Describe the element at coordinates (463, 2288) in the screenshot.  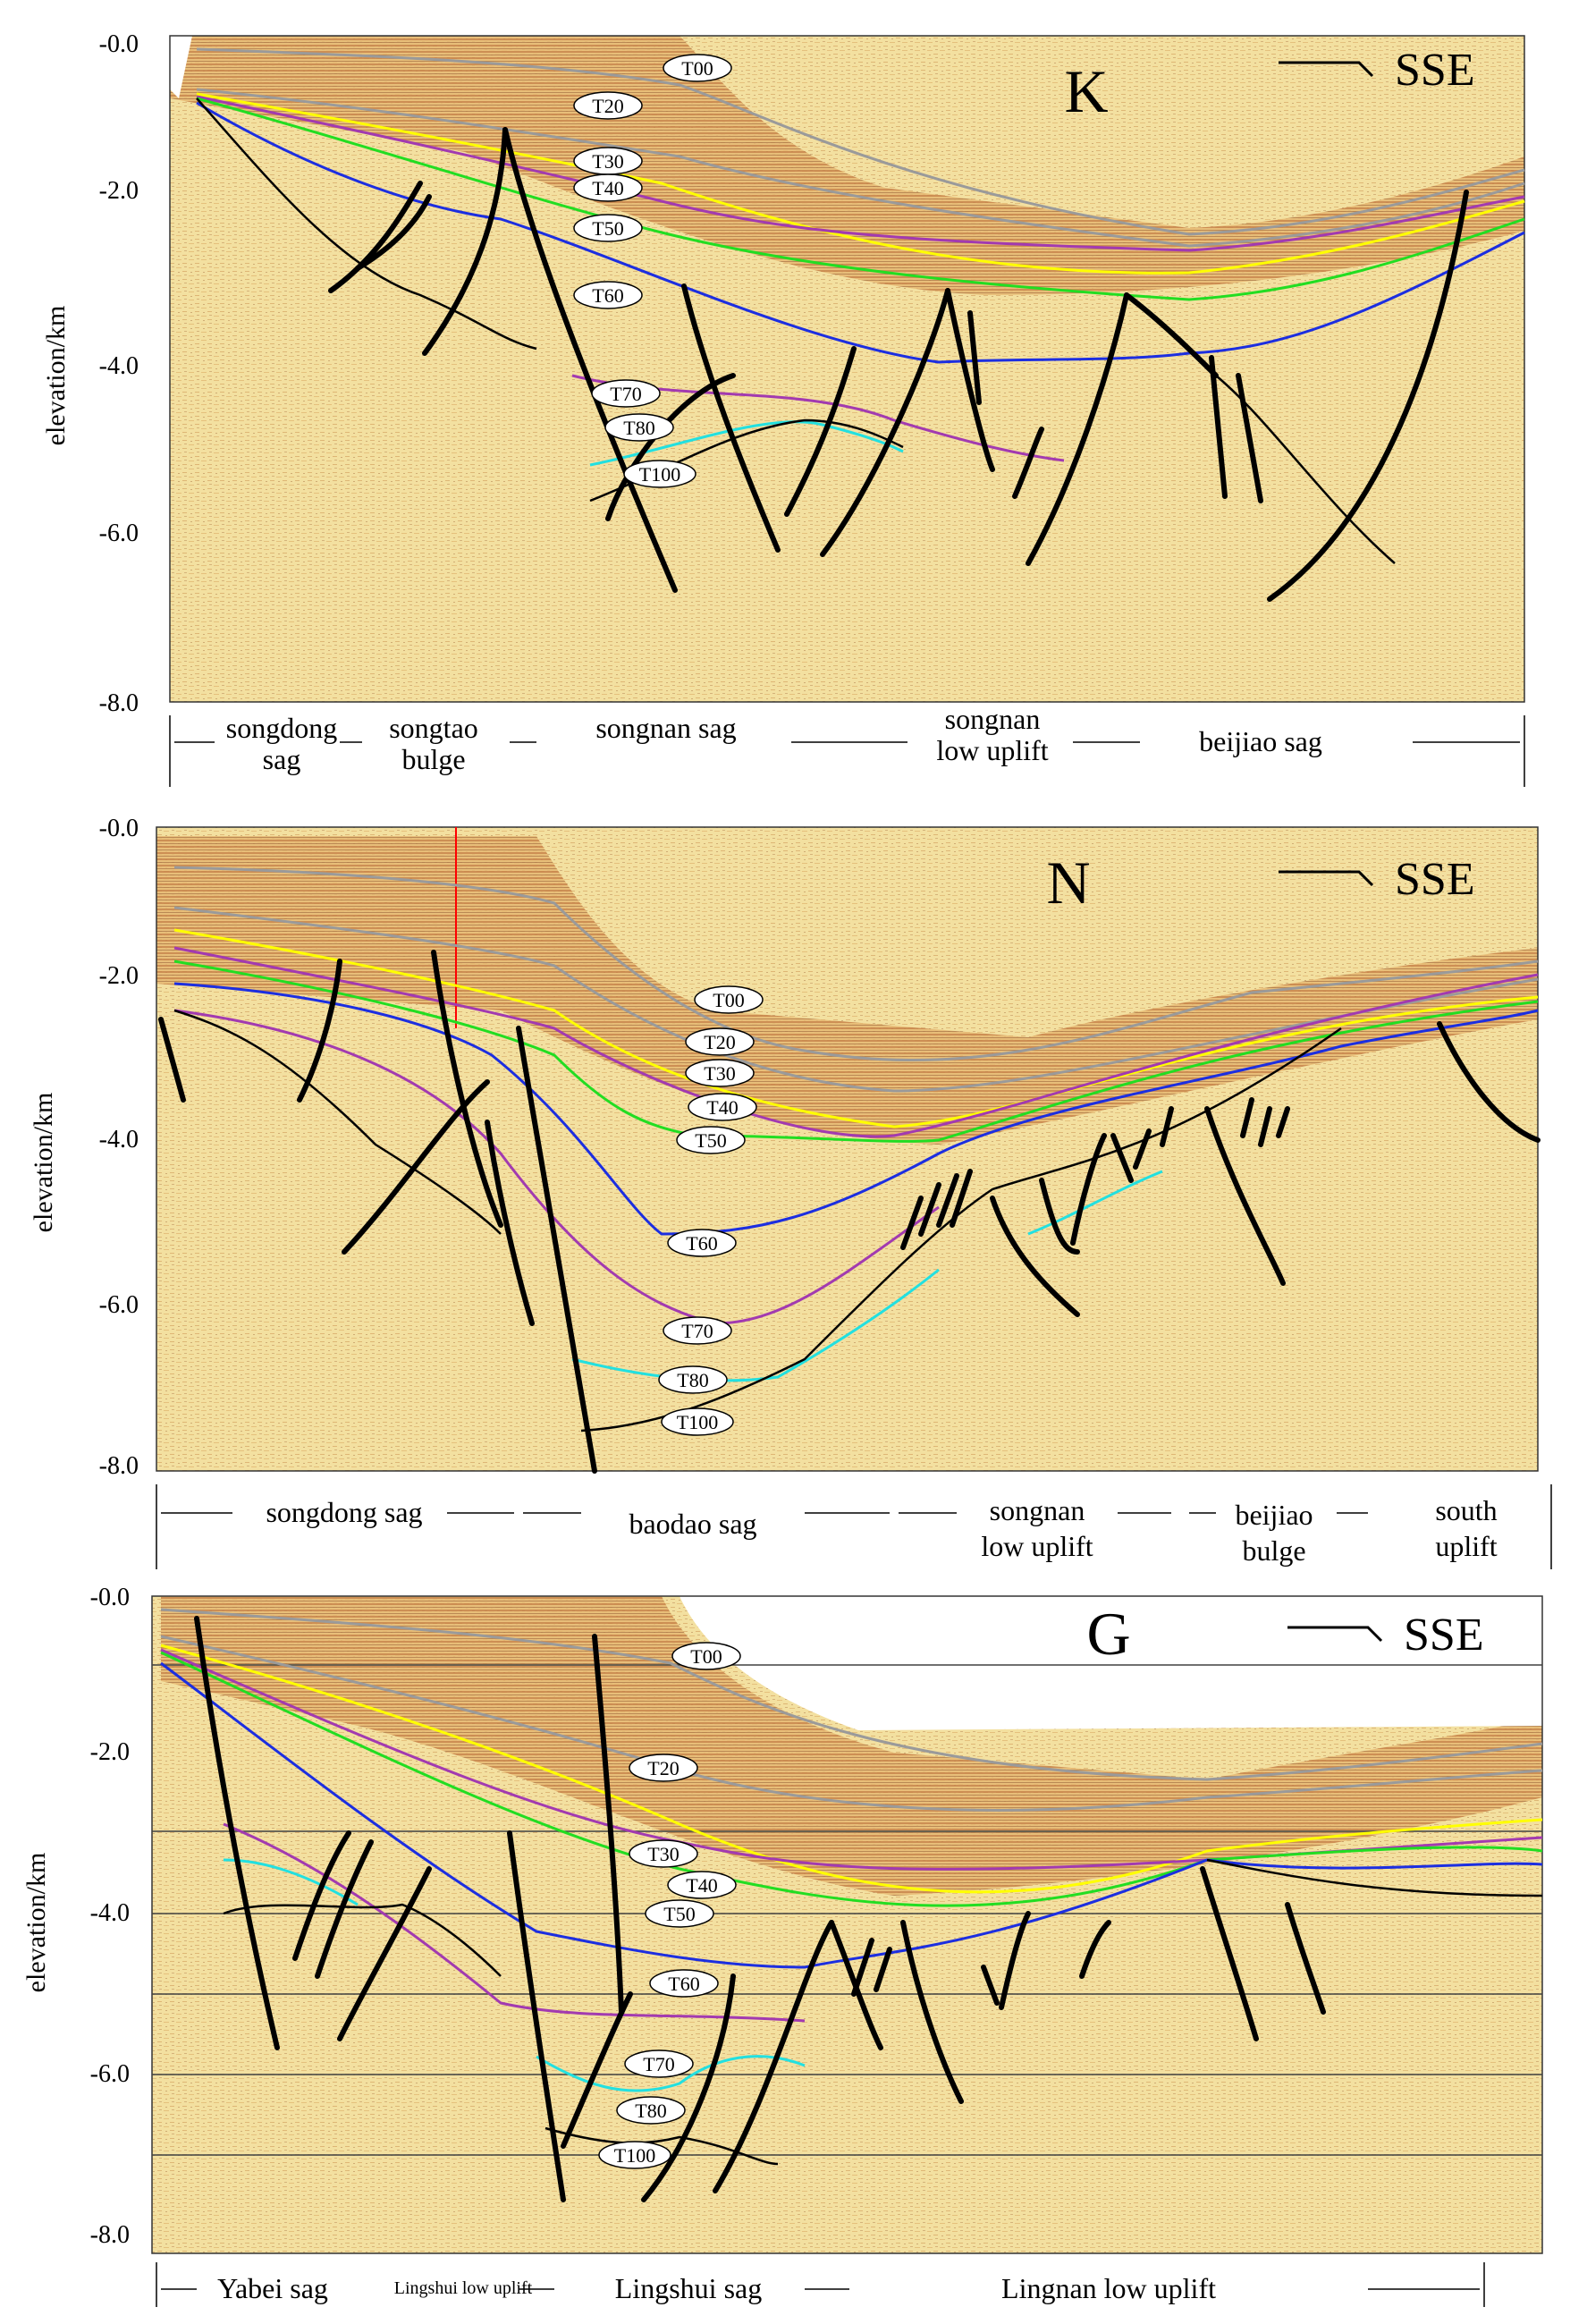
I see `svg-text: Lingshui low uplift` at that location.